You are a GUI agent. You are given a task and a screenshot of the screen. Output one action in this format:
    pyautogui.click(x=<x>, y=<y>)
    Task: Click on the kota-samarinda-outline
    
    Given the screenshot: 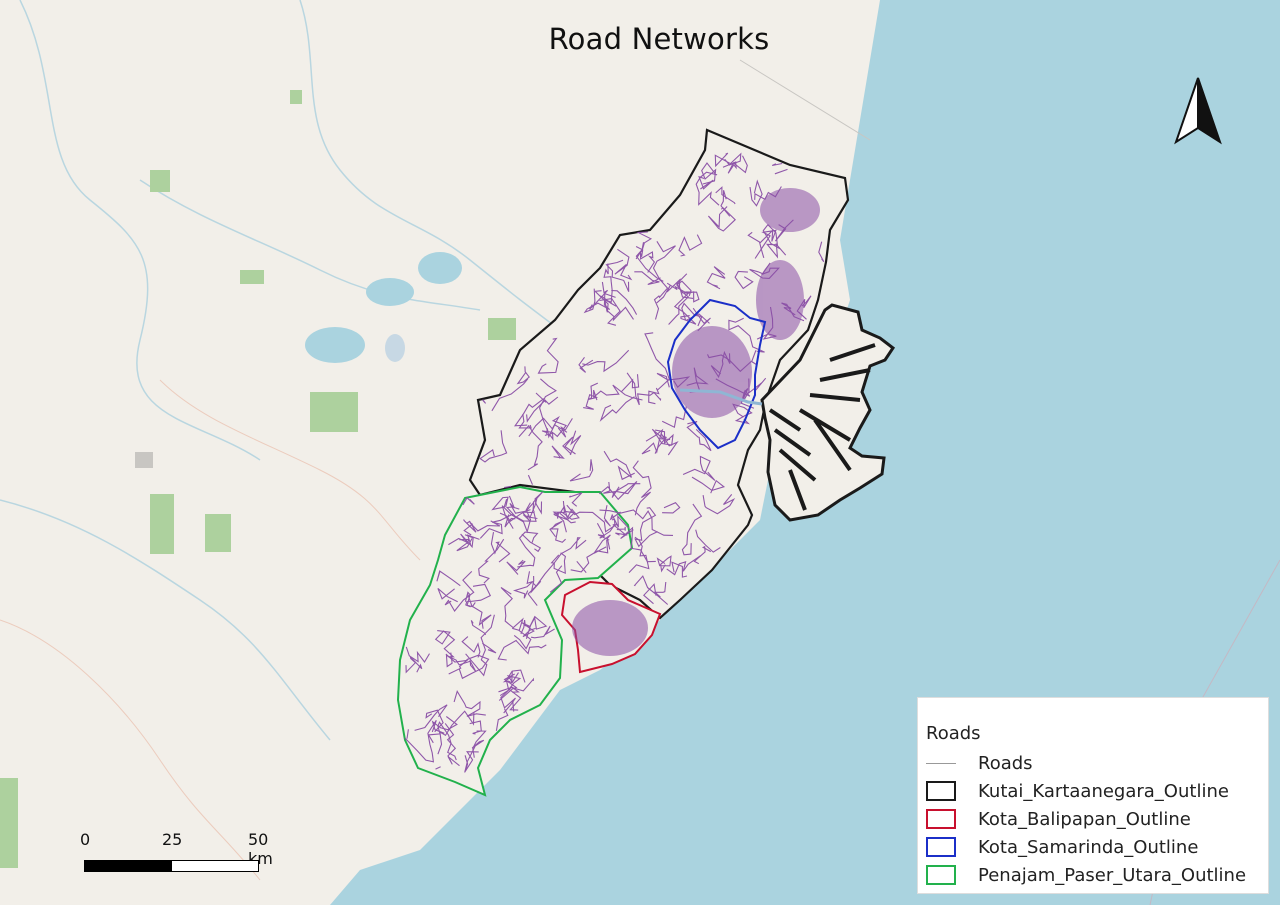 What is the action you would take?
    pyautogui.click(x=716, y=374)
    